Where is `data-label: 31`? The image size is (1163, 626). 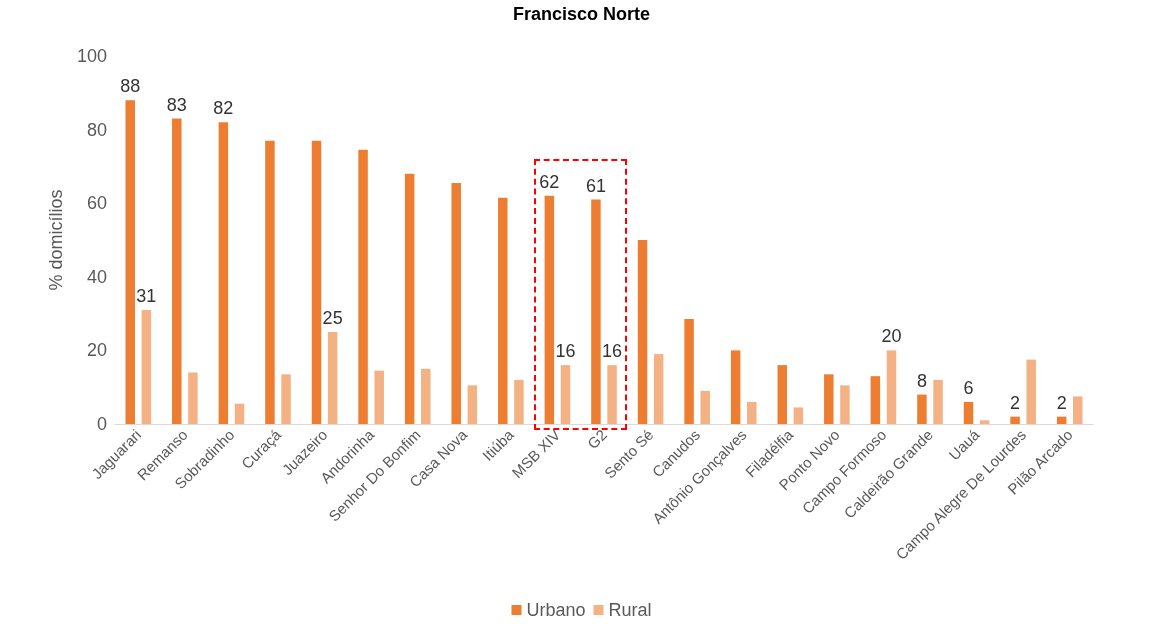 data-label: 31 is located at coordinates (146, 295).